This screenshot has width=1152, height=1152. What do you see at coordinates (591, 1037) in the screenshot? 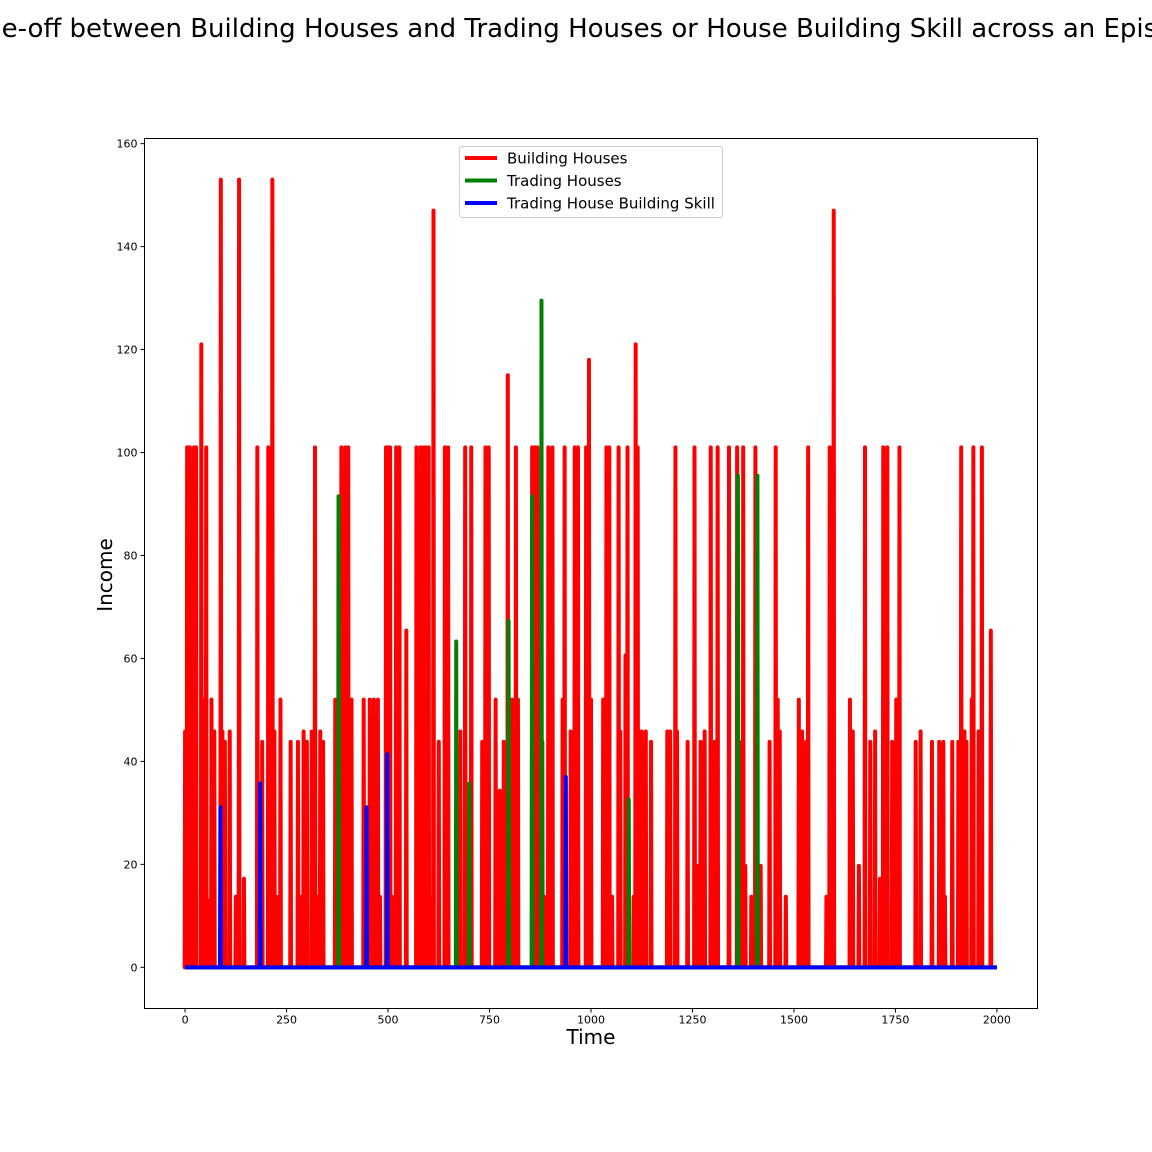
I see `x-axis-label: Time` at bounding box center [591, 1037].